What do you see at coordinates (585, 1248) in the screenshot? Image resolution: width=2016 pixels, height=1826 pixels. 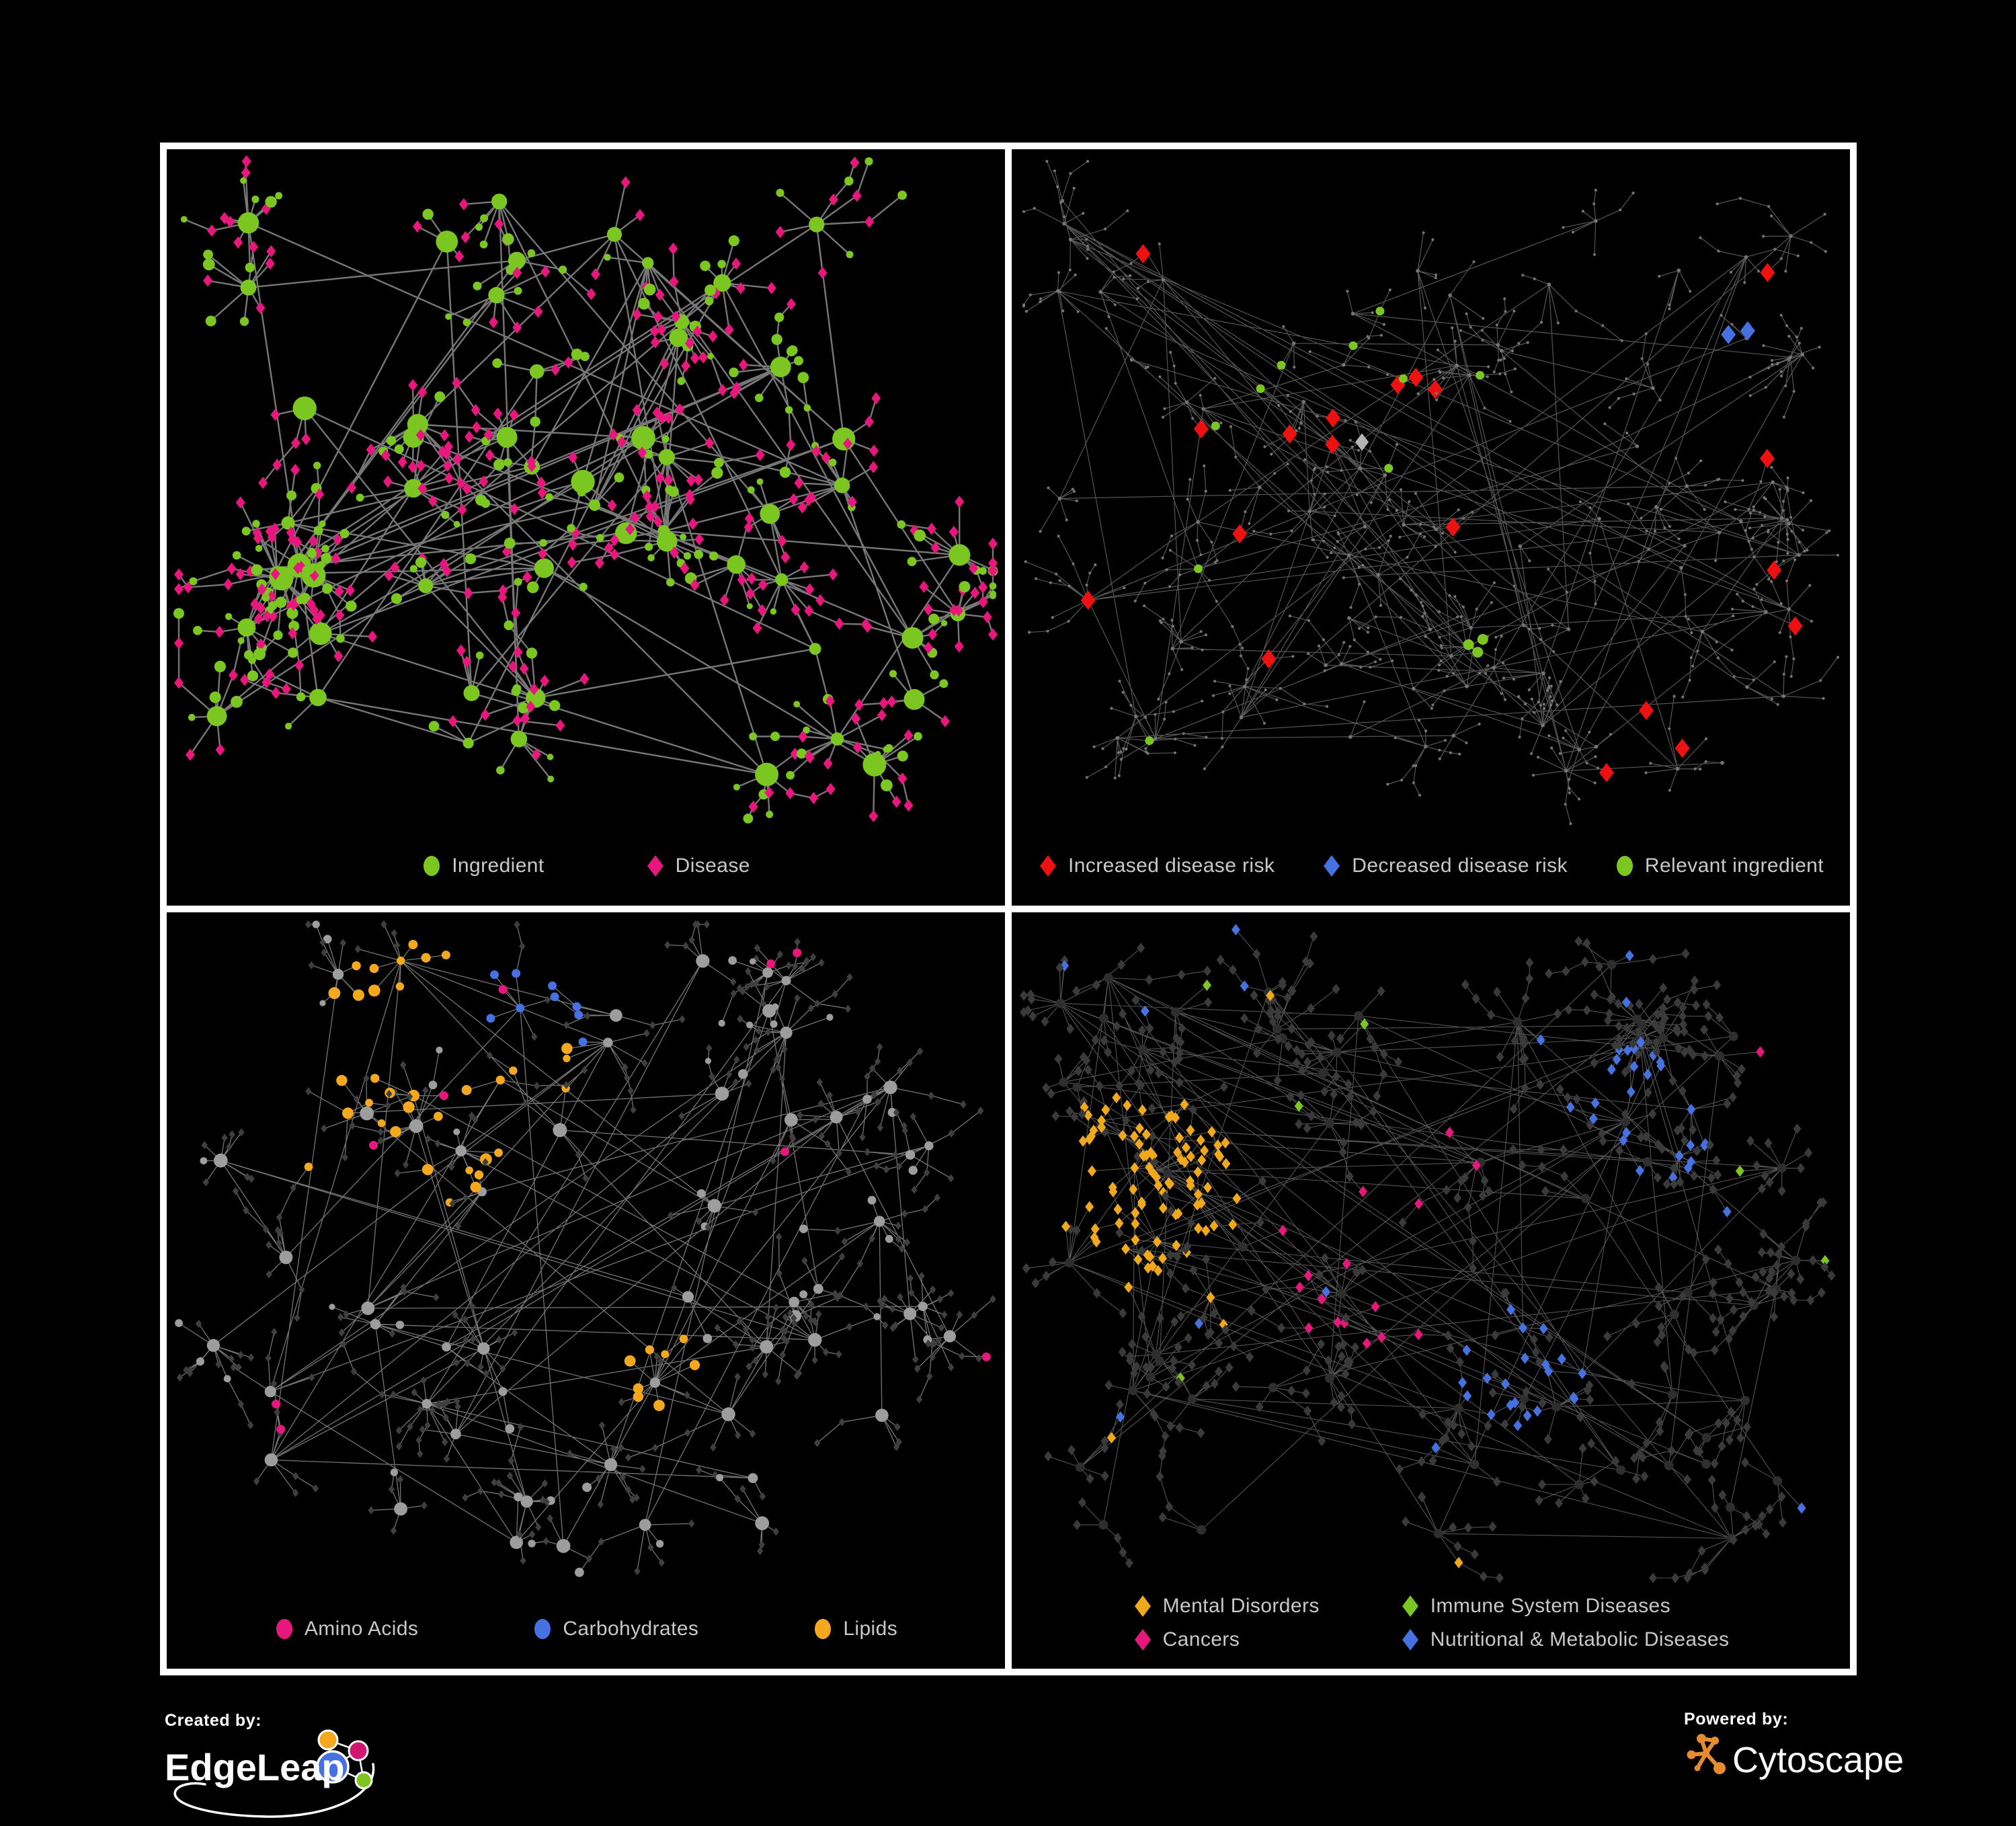 I see `network-nutrient-classes` at bounding box center [585, 1248].